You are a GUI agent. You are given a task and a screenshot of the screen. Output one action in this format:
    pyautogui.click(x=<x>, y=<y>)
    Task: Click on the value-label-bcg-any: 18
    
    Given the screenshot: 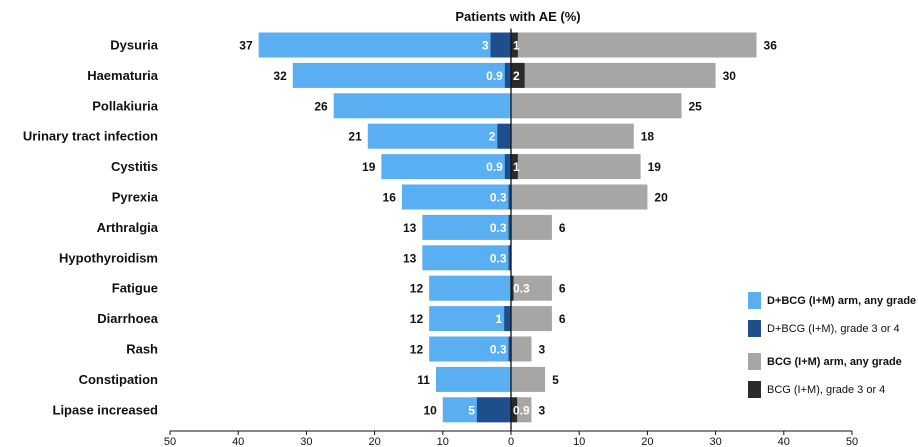 What is the action you would take?
    pyautogui.click(x=648, y=137)
    